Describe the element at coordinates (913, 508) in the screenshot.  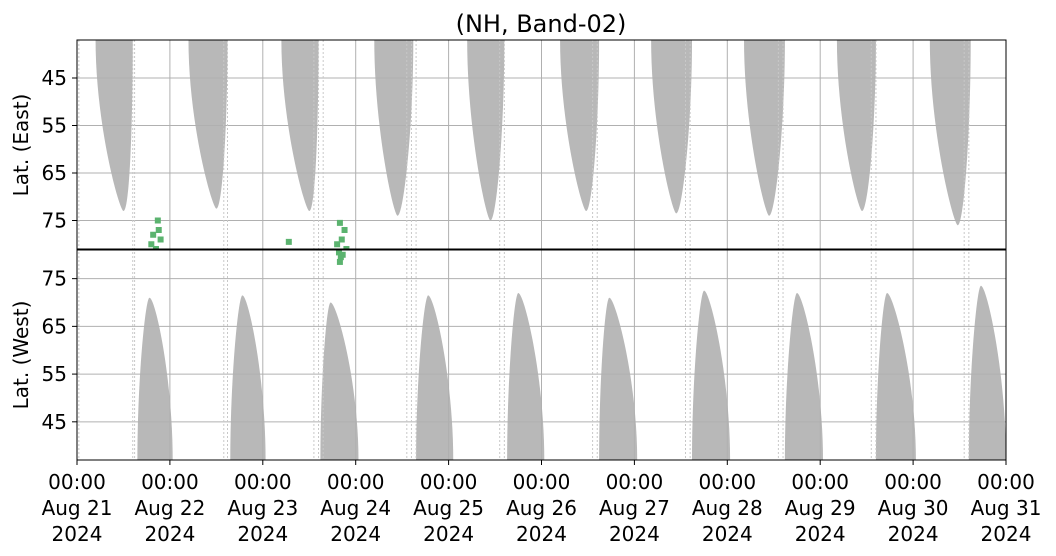
I see `x-tick-date: Aug 30` at that location.